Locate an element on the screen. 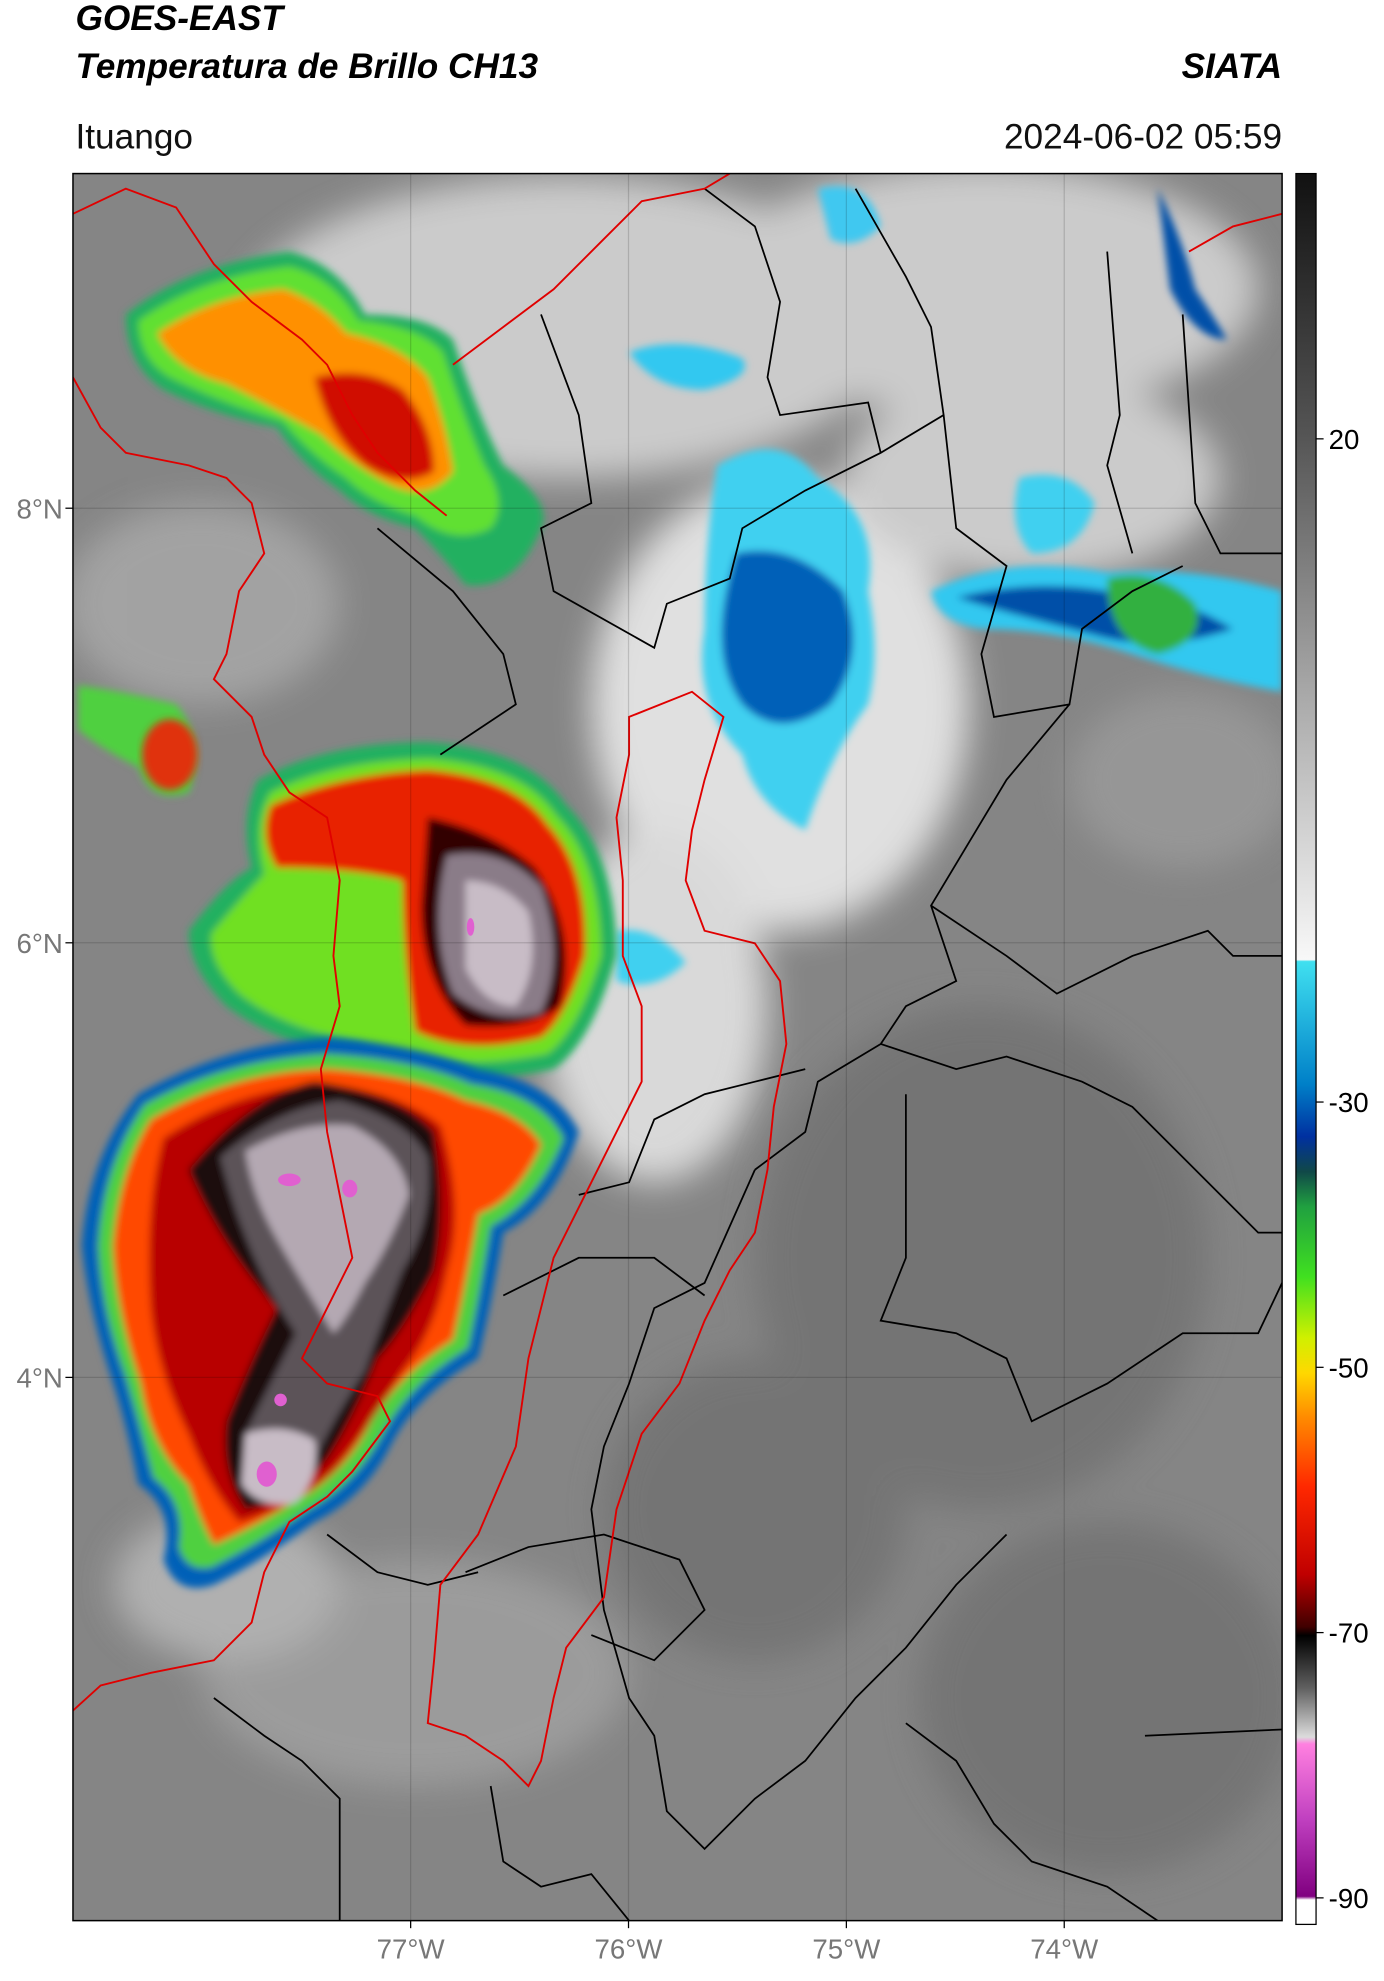 The image size is (1384, 1981). y-tick-label: 4°N is located at coordinates (39, 1377).